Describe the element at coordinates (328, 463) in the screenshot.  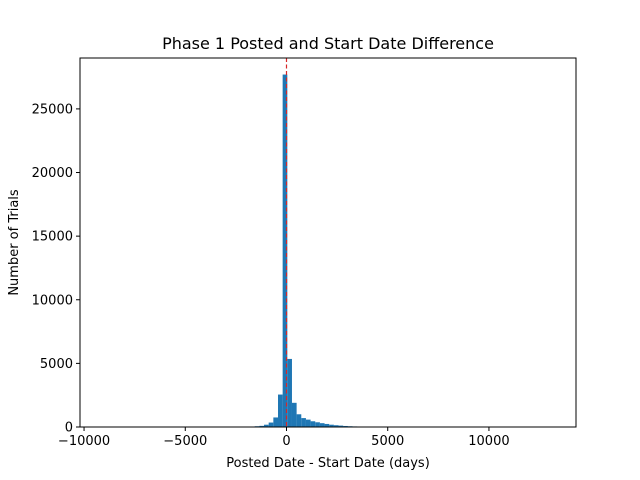
I see `x-axis-label: Posted Date - Start Date (days)` at that location.